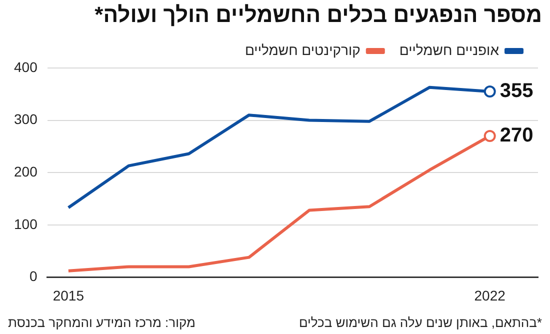 This screenshot has height=334, width=550. I want to click on data-label: 270, so click(517, 135).